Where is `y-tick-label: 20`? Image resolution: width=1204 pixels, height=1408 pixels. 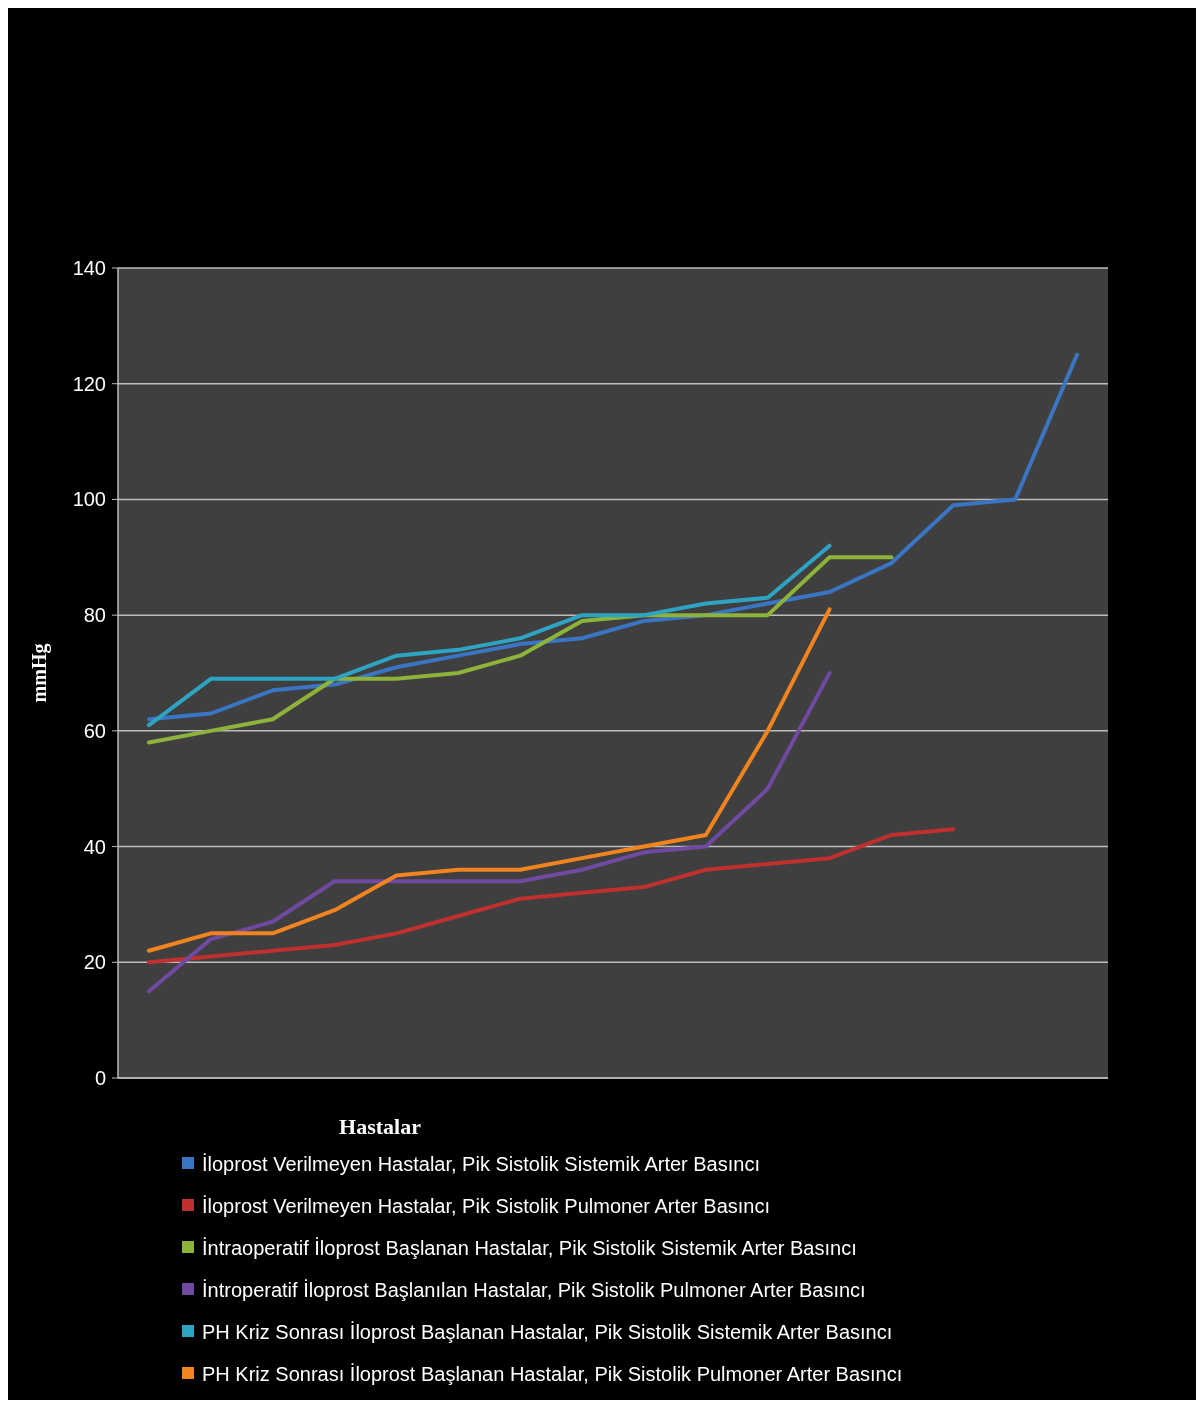 y-tick-label: 20 is located at coordinates (94, 962).